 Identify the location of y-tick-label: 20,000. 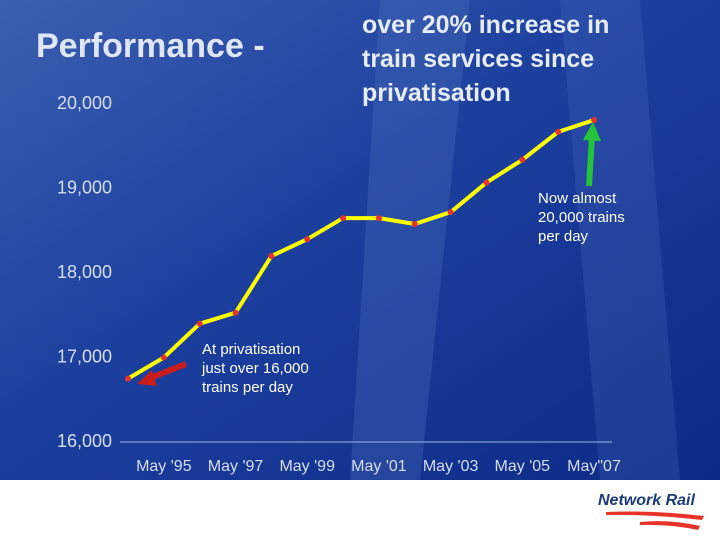
(84, 103).